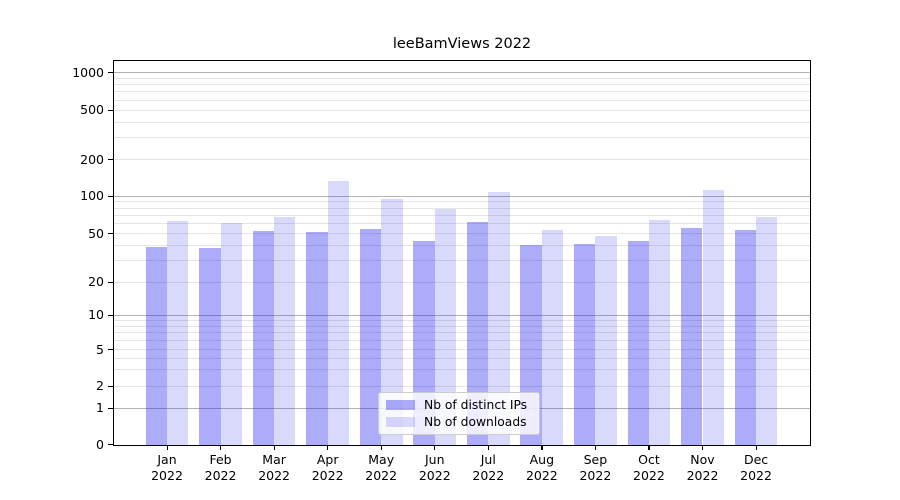 This screenshot has width=900, height=500. Describe the element at coordinates (585, 344) in the screenshot. I see `bar-distinct-ips-sep-2022` at that location.